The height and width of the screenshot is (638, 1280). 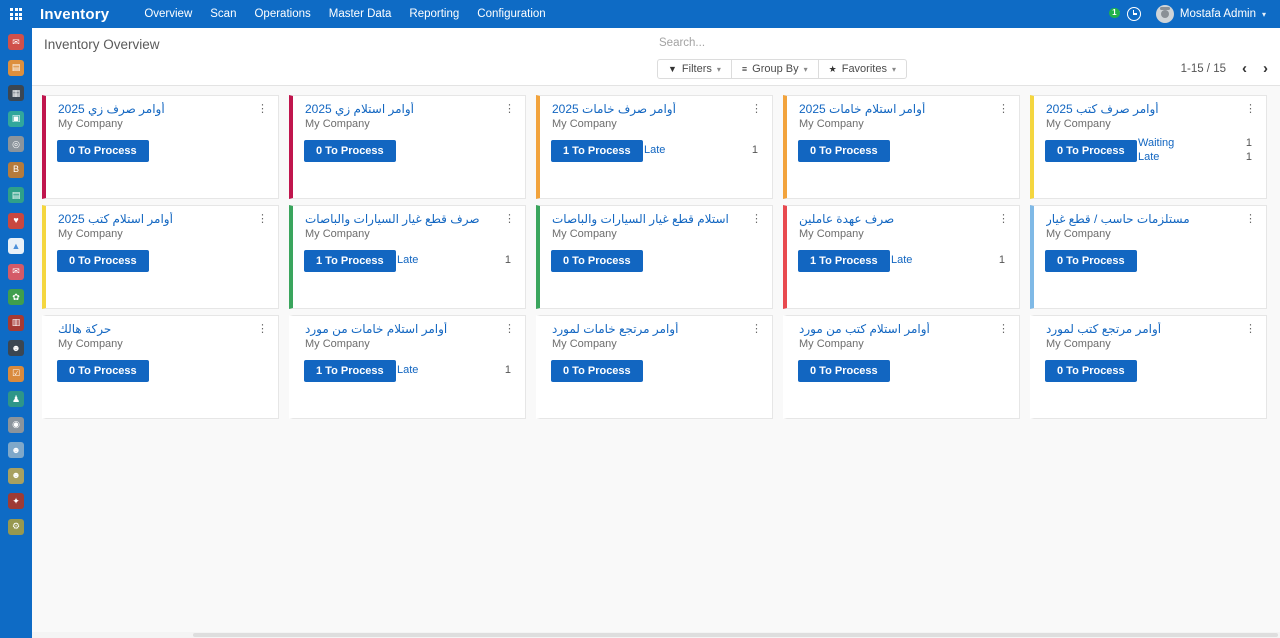 I want to click on contacts-app-icon: ☻, so click(x=16, y=348).